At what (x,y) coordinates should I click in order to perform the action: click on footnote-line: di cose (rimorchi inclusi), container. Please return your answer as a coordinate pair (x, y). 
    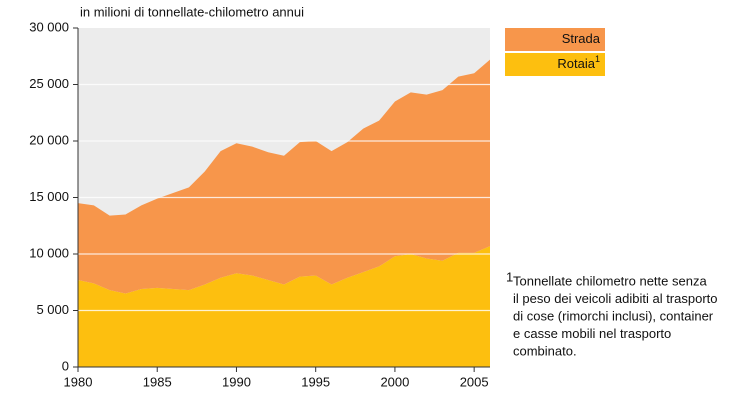
    Looking at the image, I should click on (613, 315).